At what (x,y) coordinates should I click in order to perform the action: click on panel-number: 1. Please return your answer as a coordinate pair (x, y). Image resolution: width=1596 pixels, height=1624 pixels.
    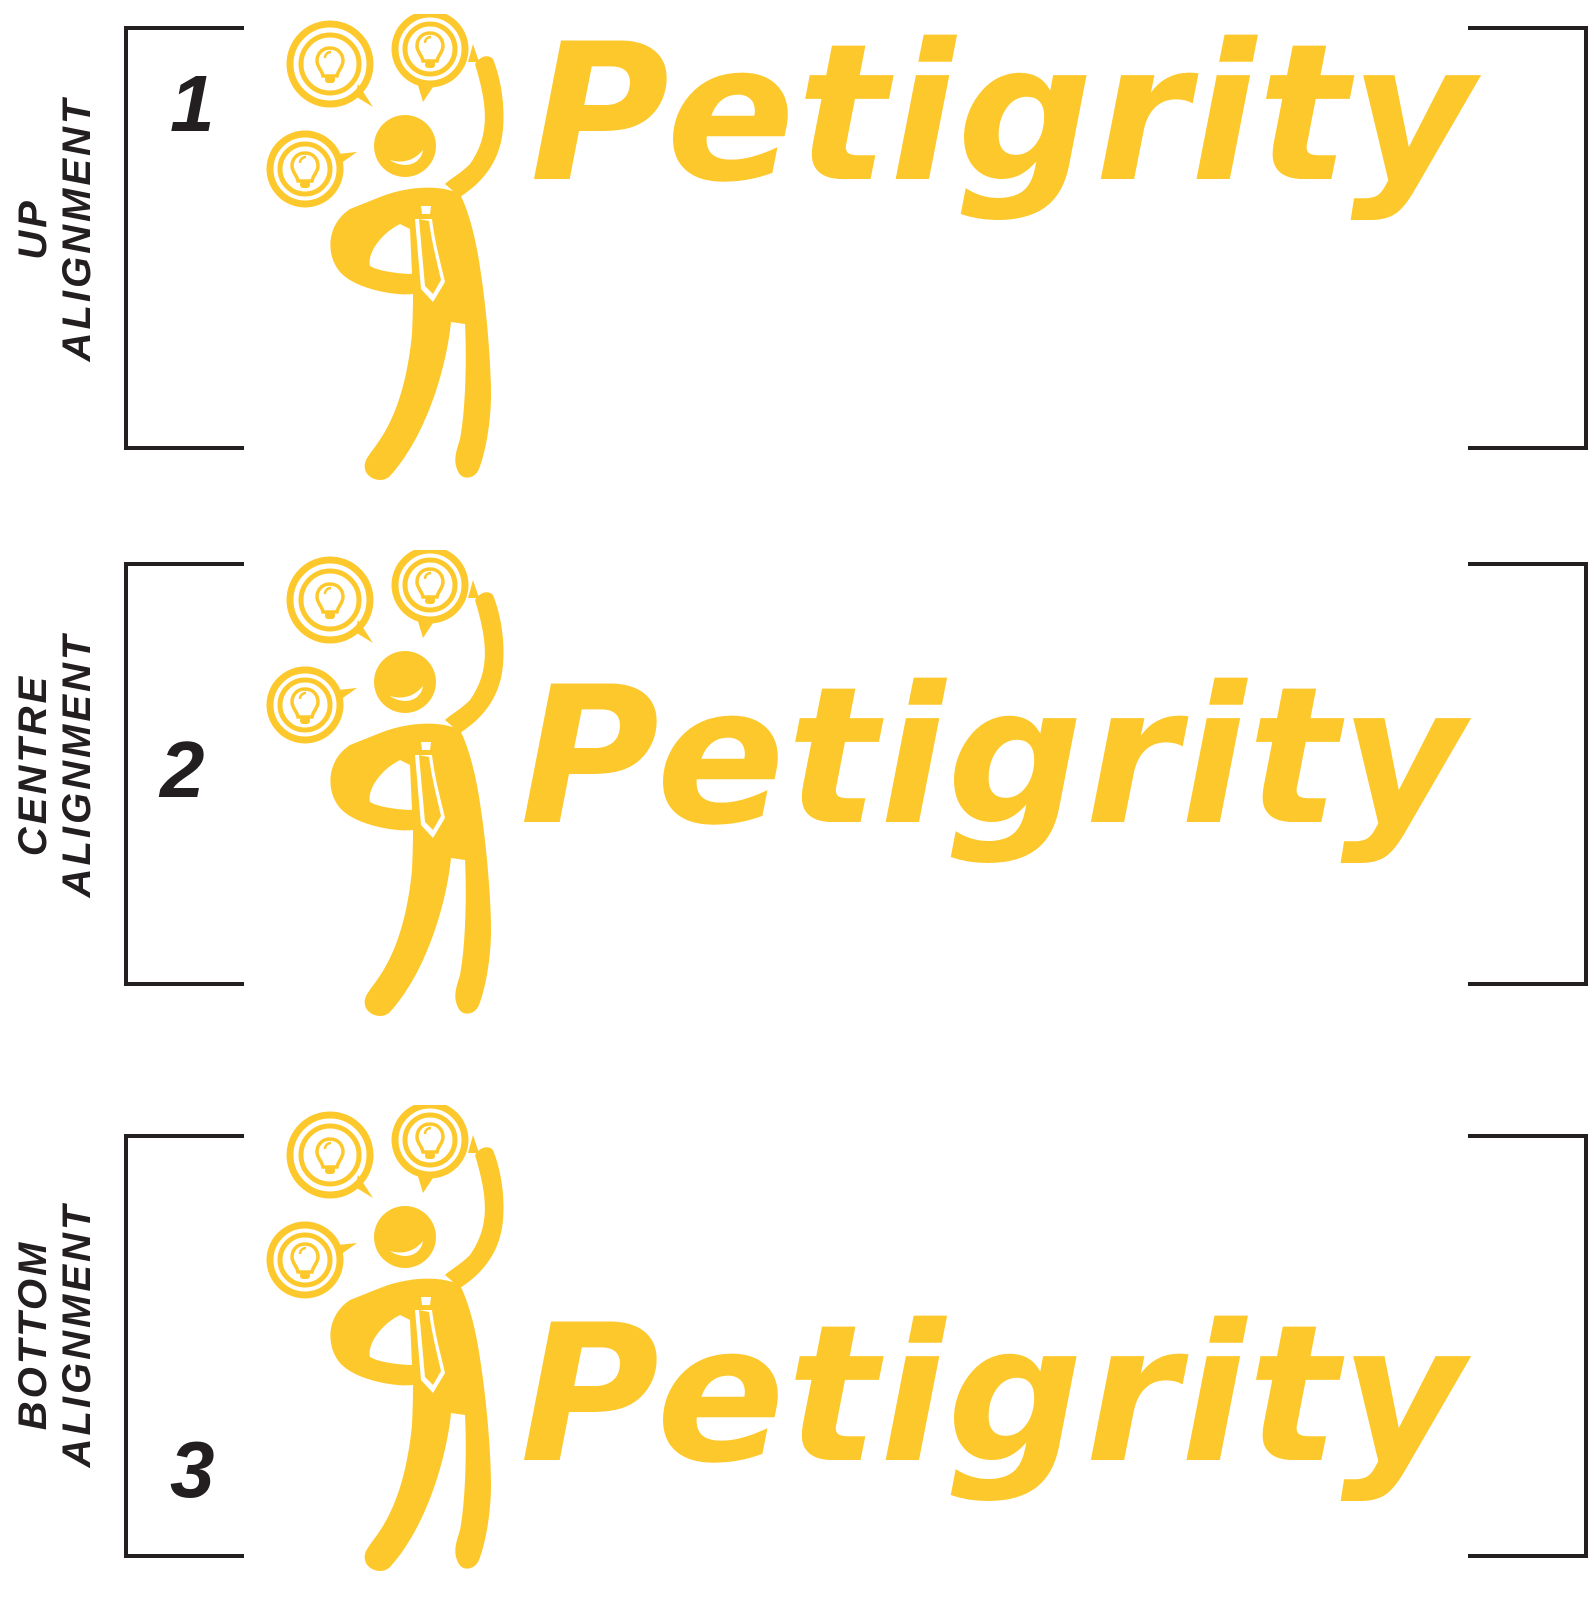
    Looking at the image, I should click on (192, 103).